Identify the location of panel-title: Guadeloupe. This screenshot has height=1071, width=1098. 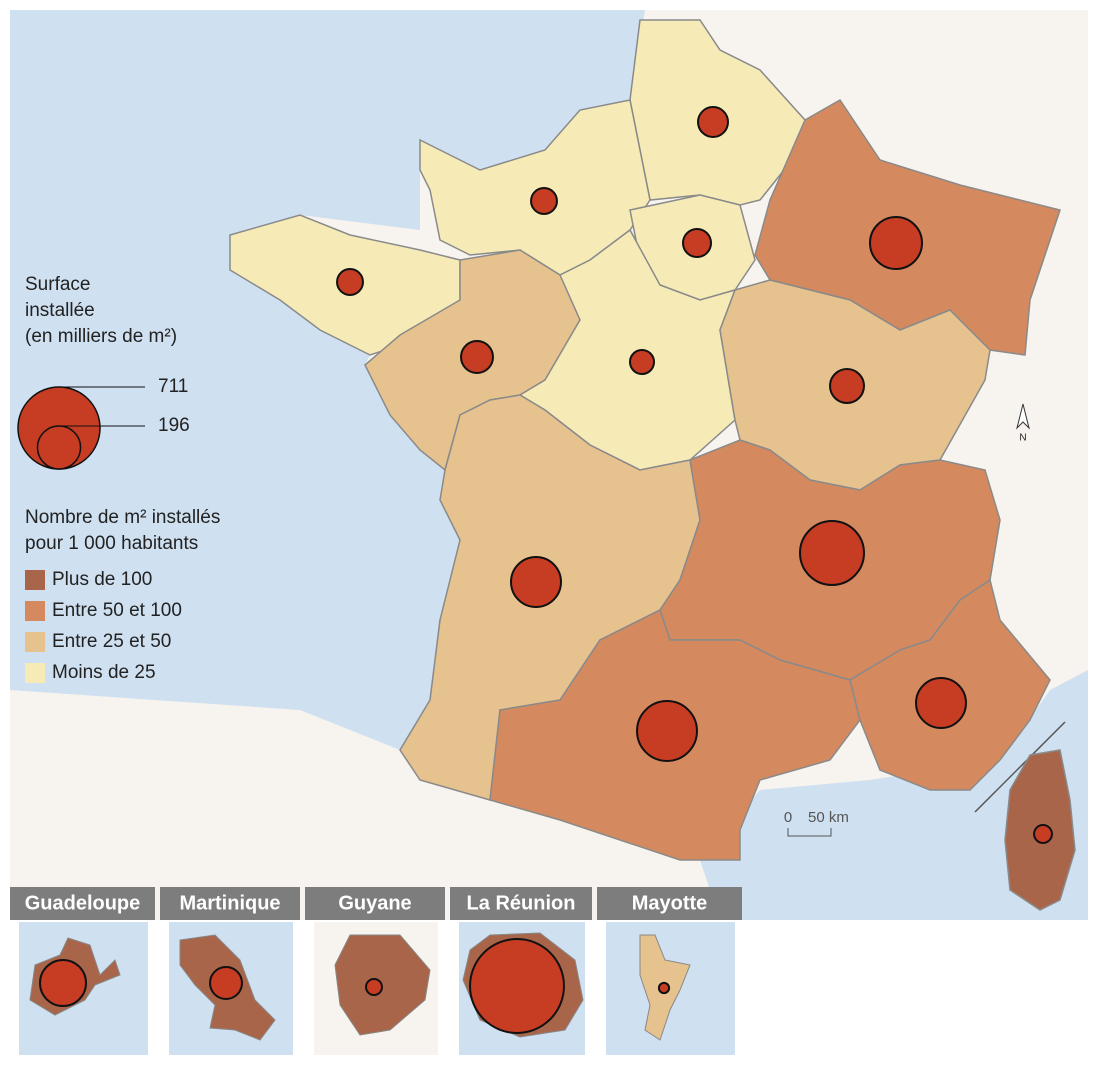
(83, 903).